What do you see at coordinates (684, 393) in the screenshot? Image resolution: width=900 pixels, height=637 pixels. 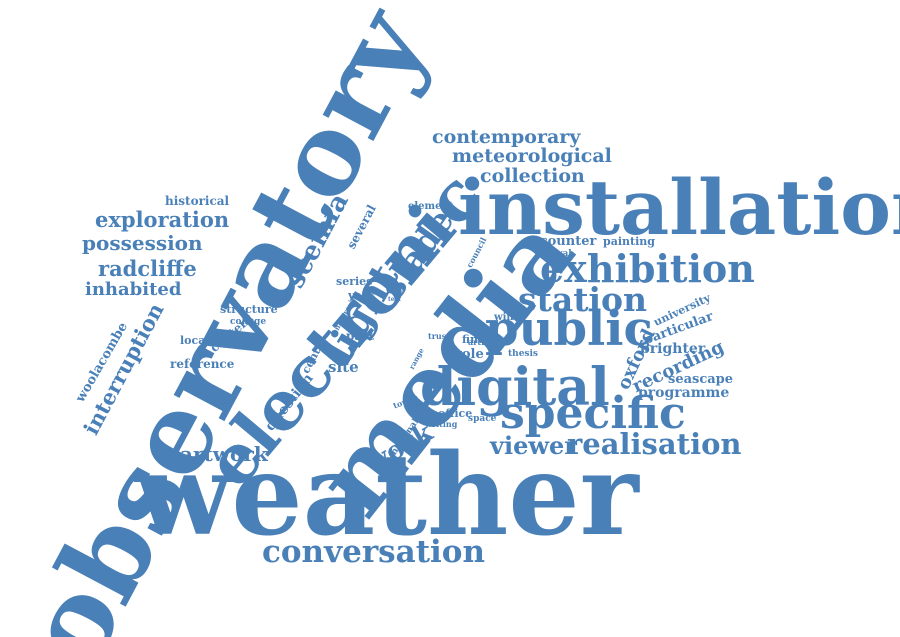 I see `word-programme: programme` at bounding box center [684, 393].